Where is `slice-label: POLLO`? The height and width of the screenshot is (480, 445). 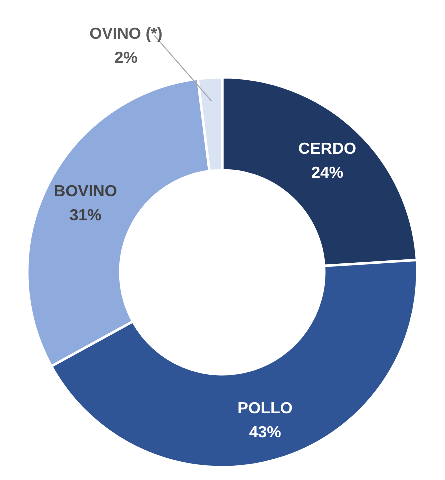 slice-label: POLLO is located at coordinates (265, 409).